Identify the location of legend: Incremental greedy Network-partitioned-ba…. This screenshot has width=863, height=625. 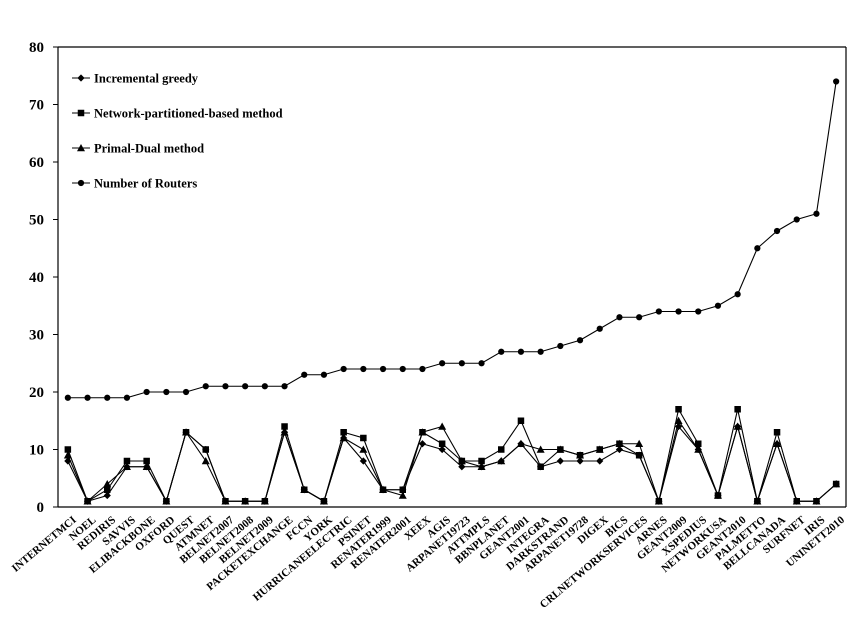
(177, 131).